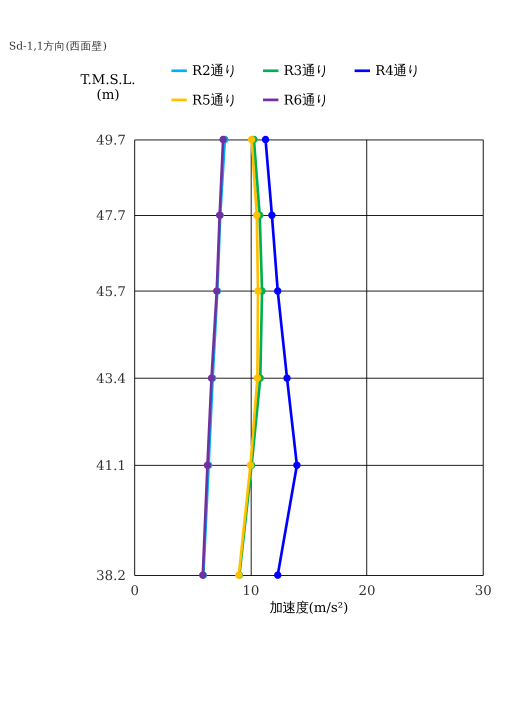  What do you see at coordinates (483, 592) in the screenshot?
I see `x-tick-label: 30` at bounding box center [483, 592].